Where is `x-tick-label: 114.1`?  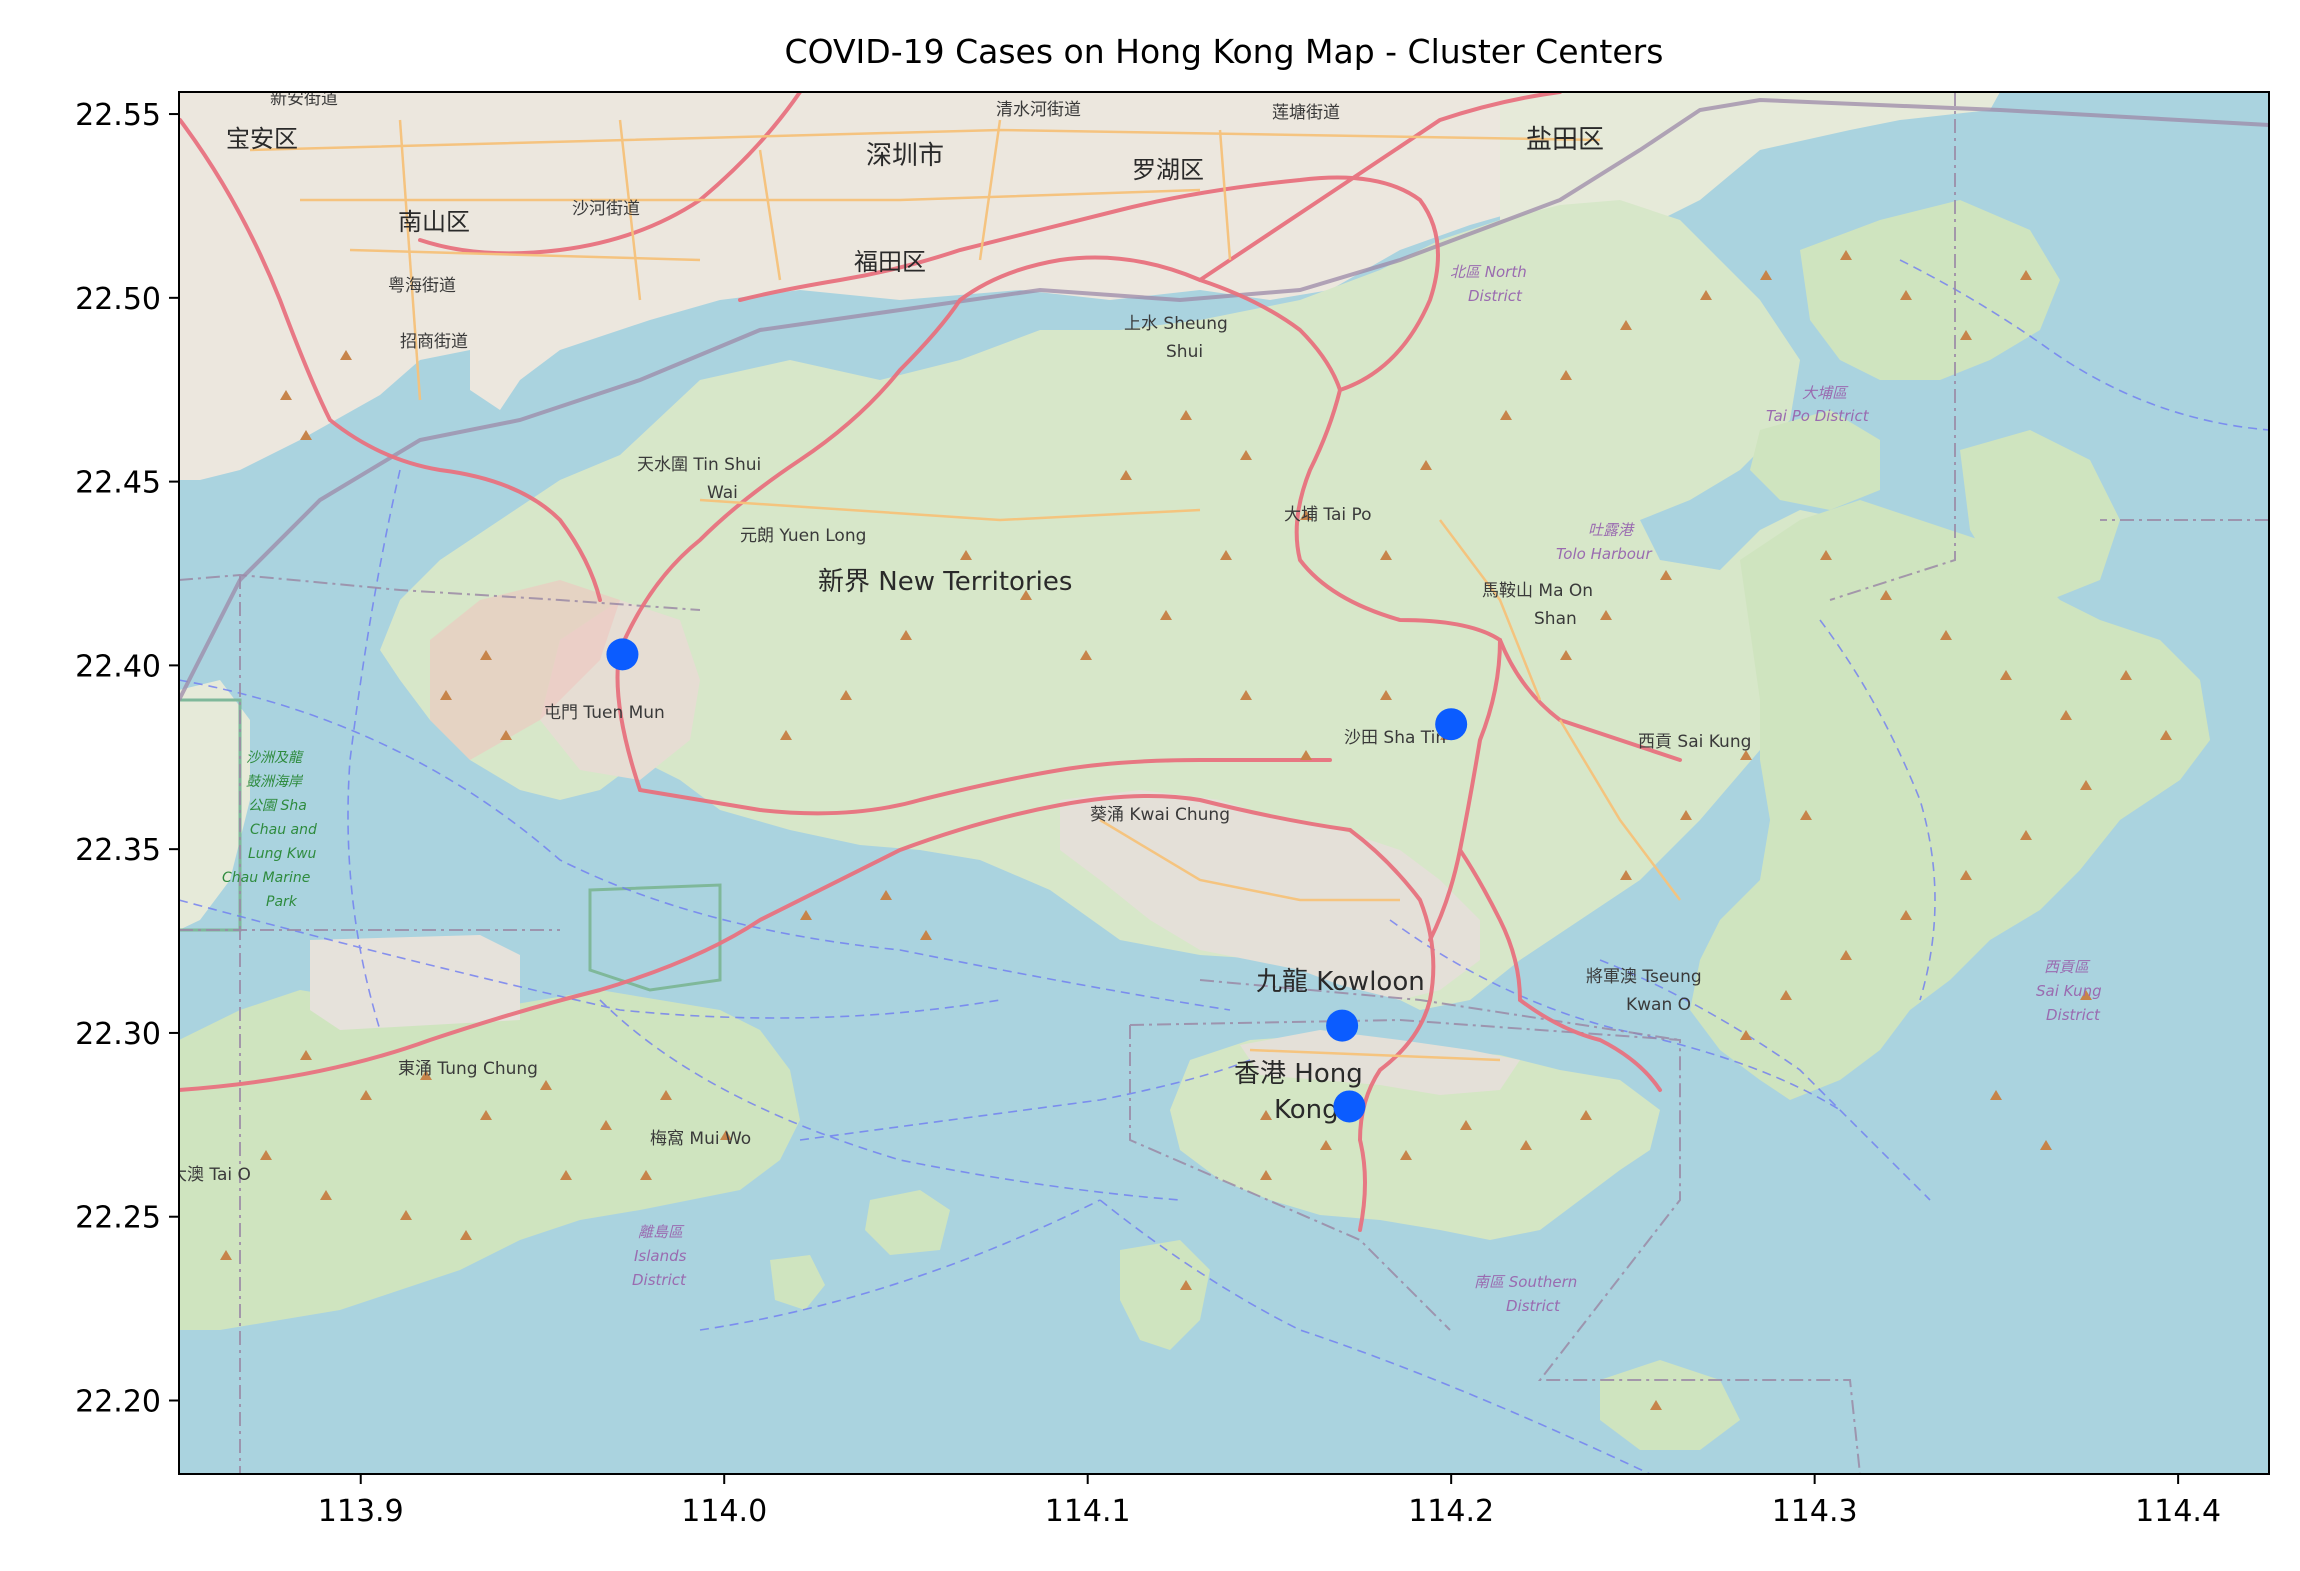 x-tick-label: 114.1 is located at coordinates (1088, 1511).